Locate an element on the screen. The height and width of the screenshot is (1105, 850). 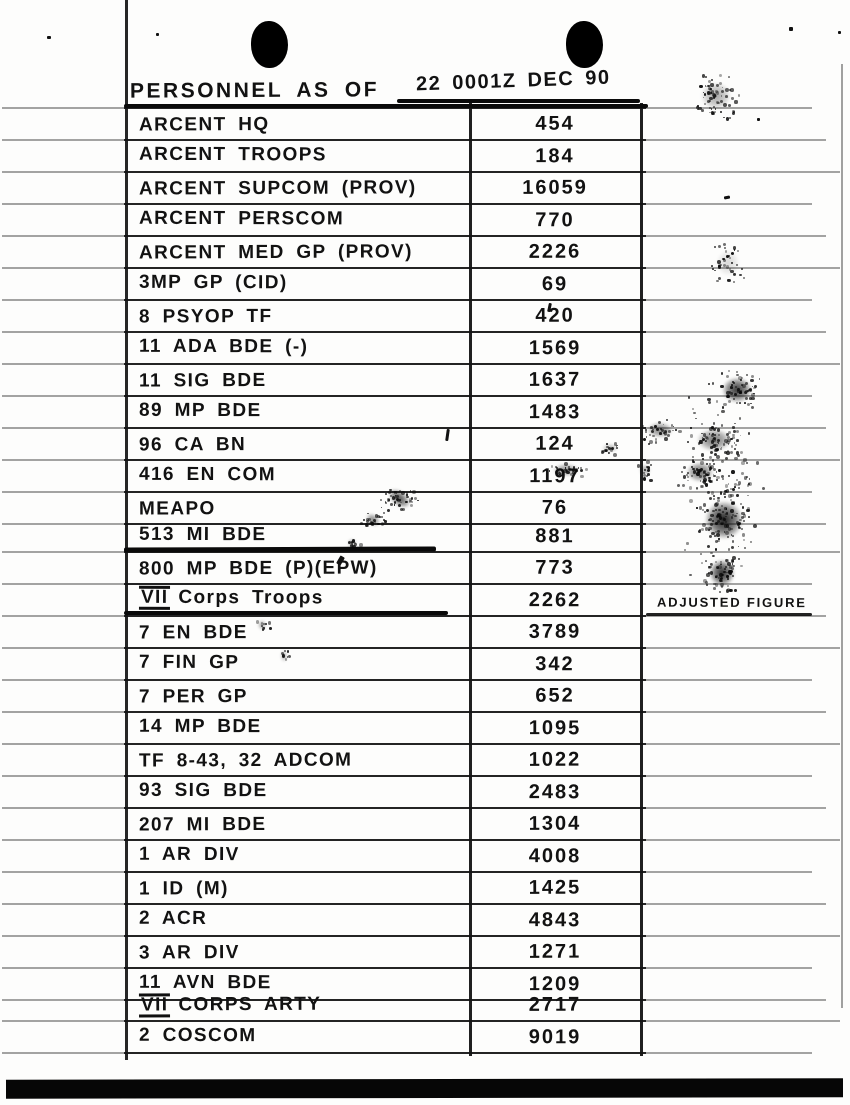
table-right-border is located at coordinates (641, 579).